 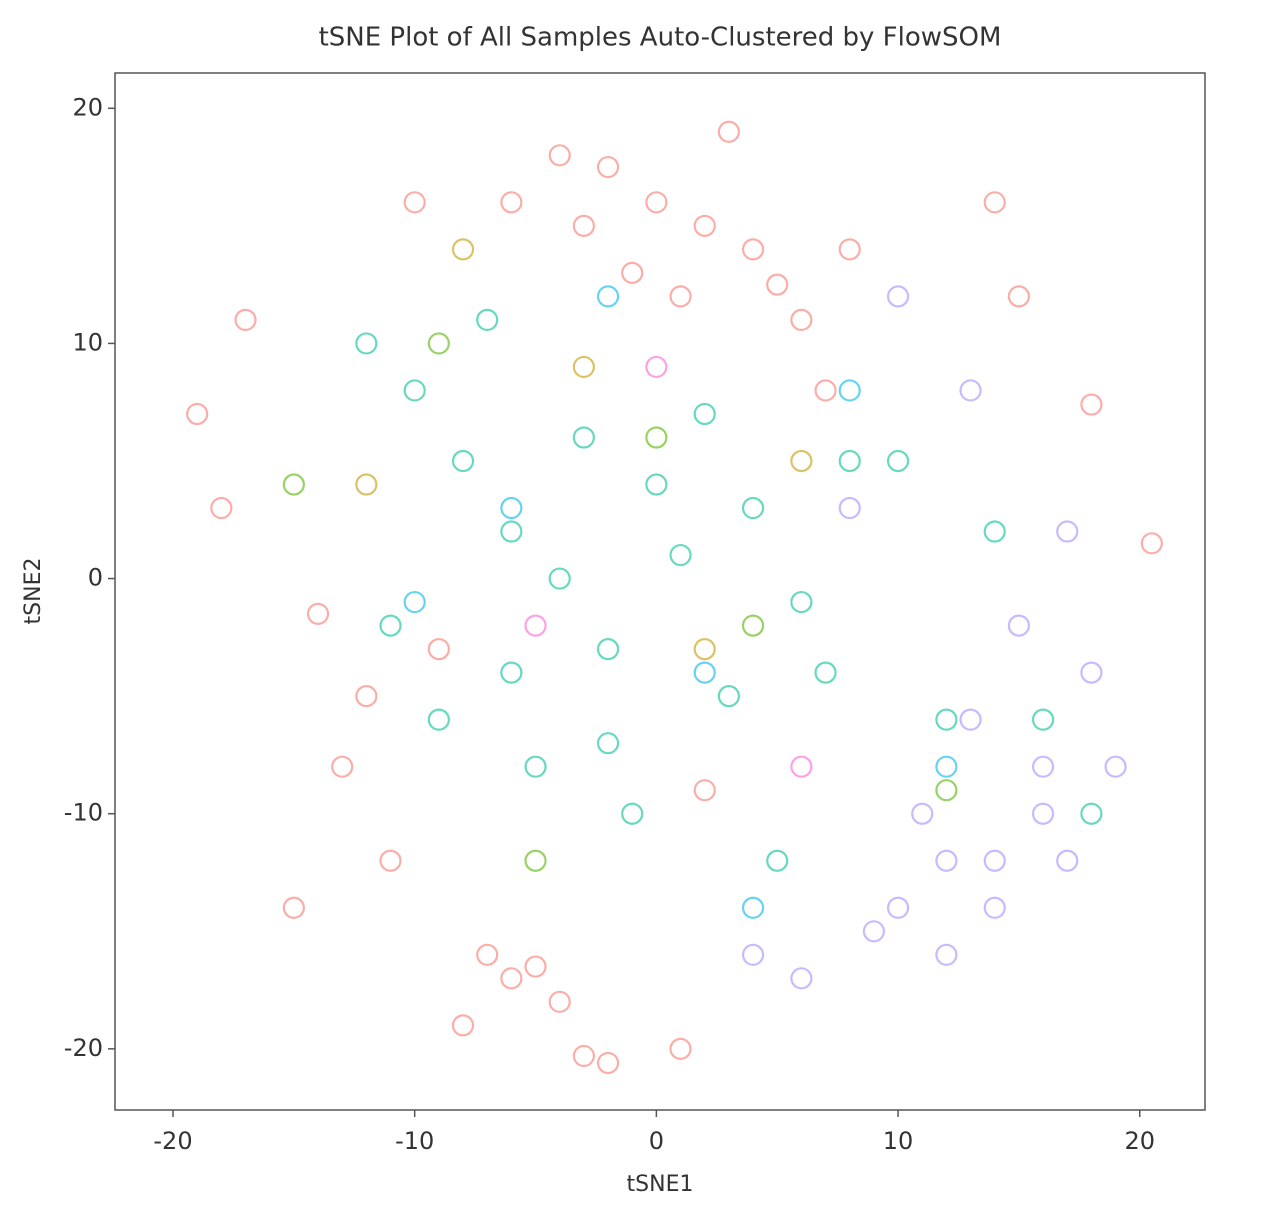 I want to click on y-axis-label: tSNE2, so click(x=33, y=591).